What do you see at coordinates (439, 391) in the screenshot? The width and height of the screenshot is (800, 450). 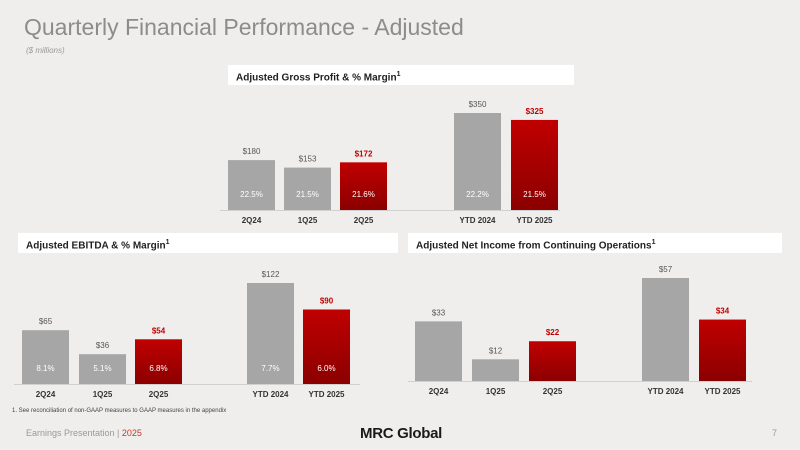 I see `net-income-category-label: 2Q24` at bounding box center [439, 391].